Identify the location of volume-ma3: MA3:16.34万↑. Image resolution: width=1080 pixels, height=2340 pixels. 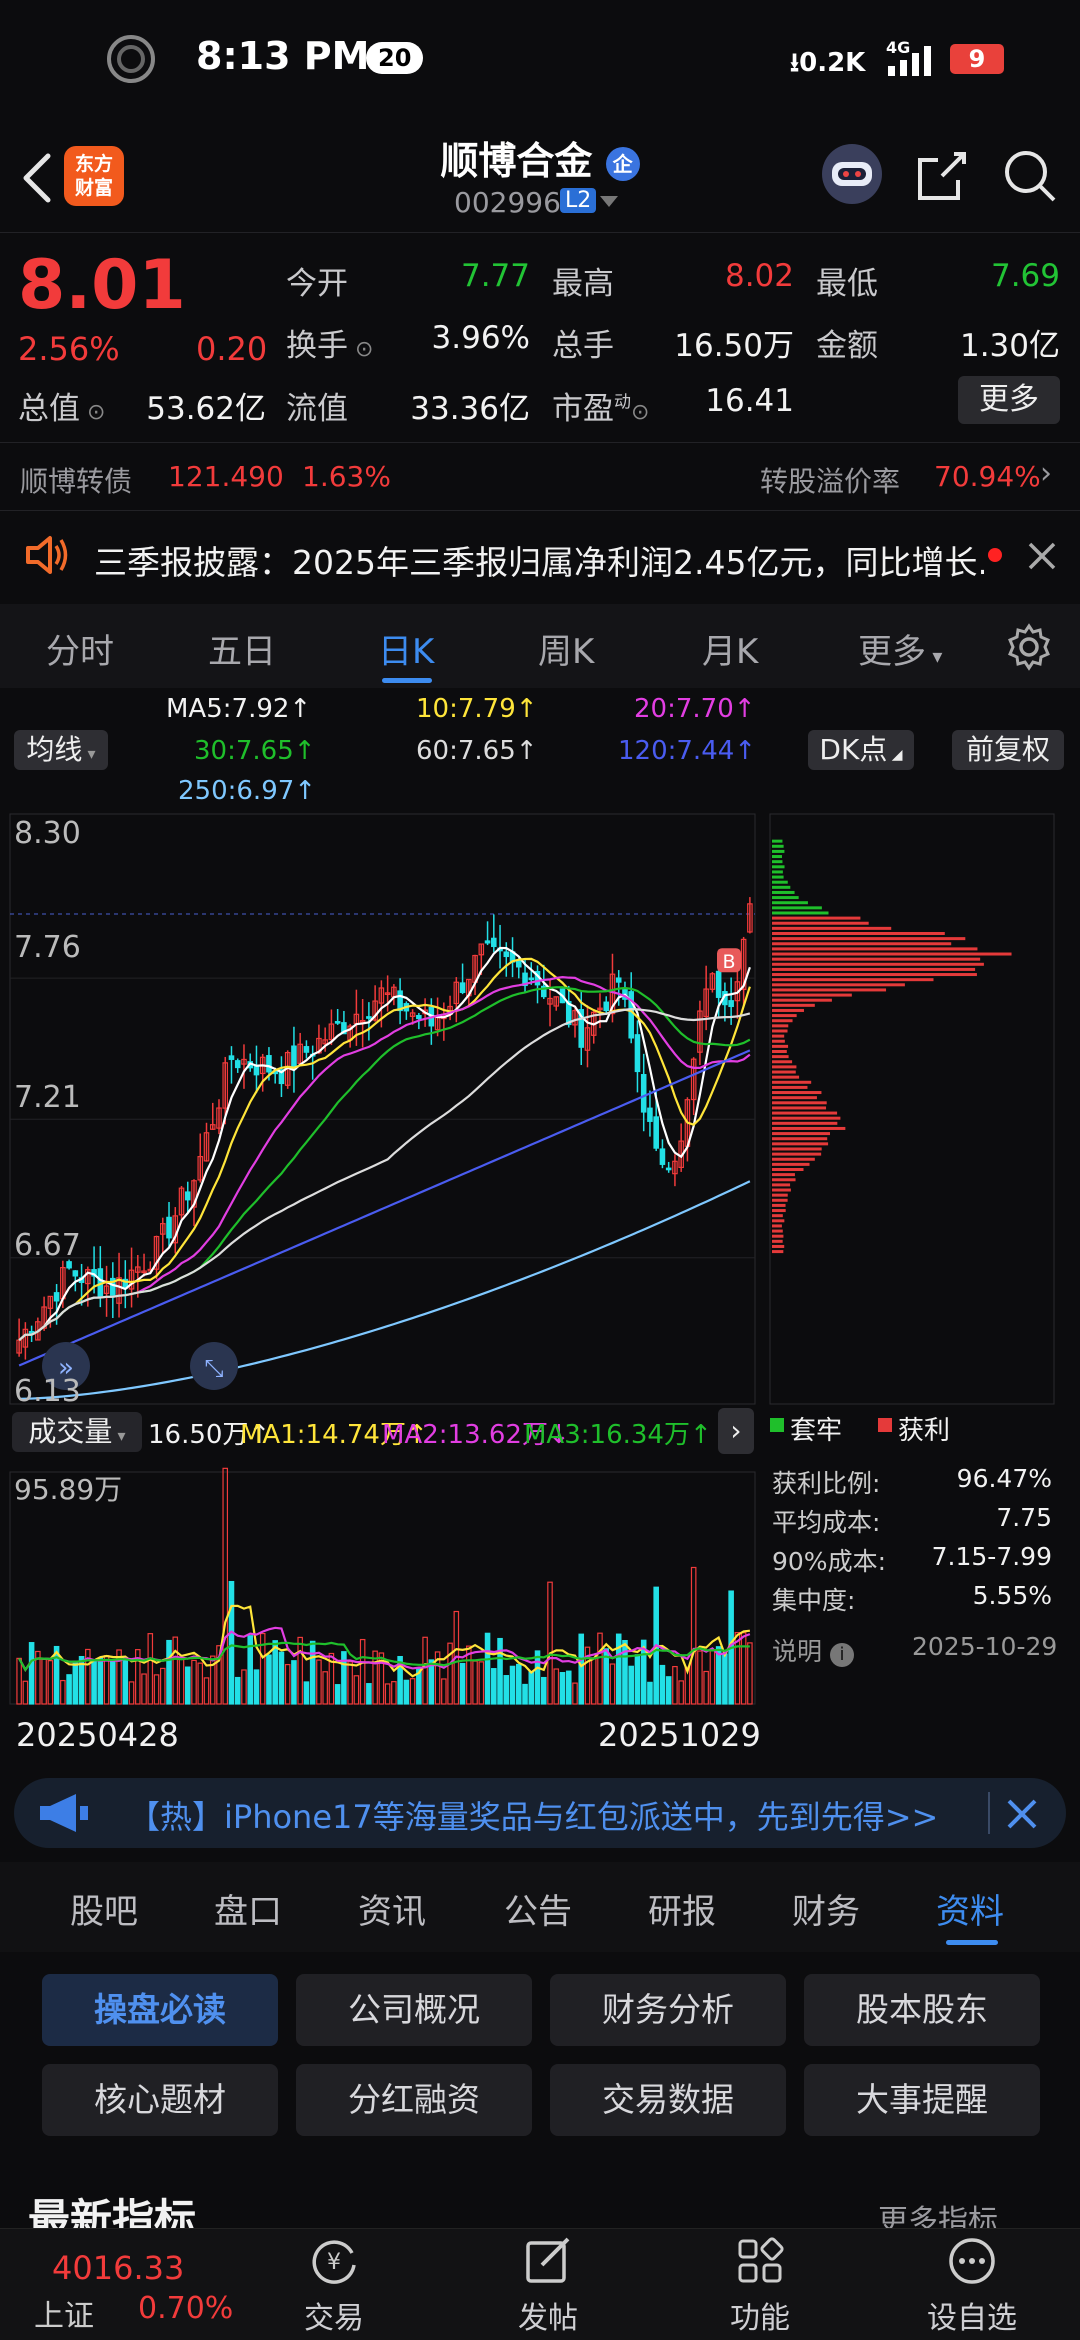
(618, 1435).